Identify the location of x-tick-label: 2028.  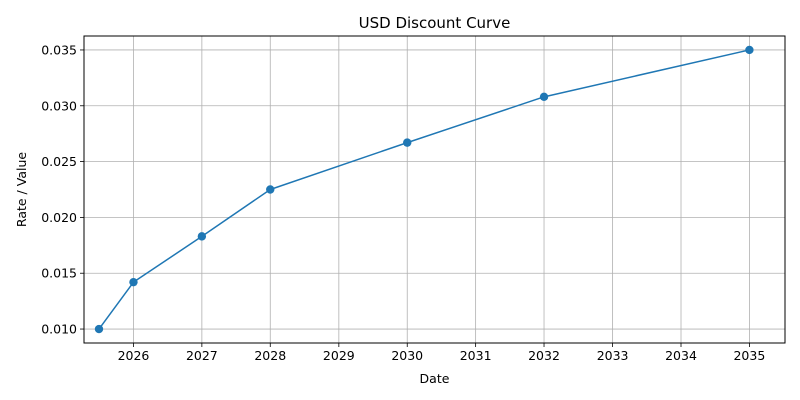
(270, 355).